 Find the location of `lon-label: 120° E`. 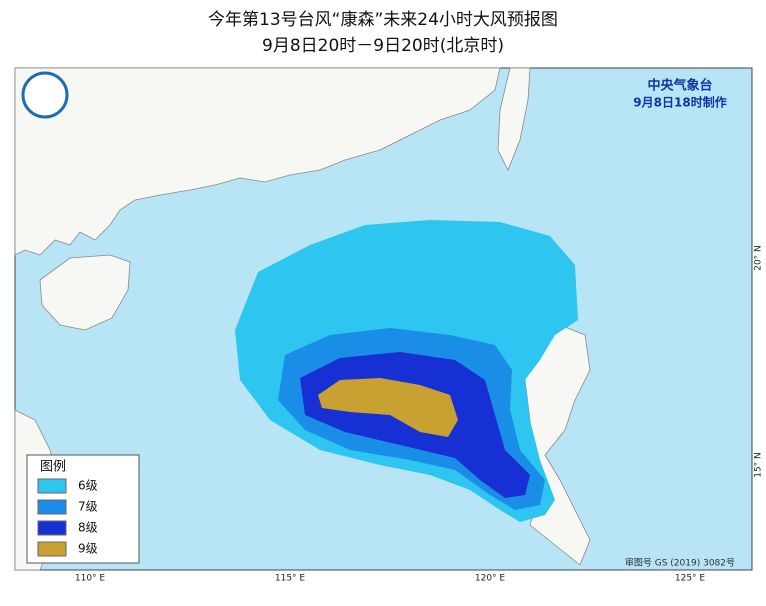

lon-label: 120° E is located at coordinates (490, 579).